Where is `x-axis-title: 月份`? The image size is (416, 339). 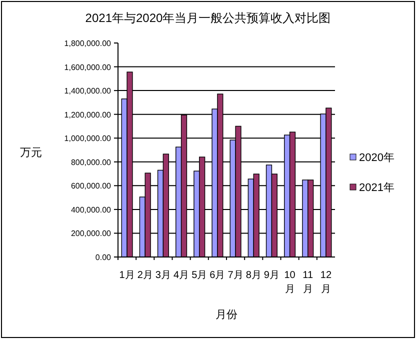 x-axis-title: 月份 is located at coordinates (227, 315).